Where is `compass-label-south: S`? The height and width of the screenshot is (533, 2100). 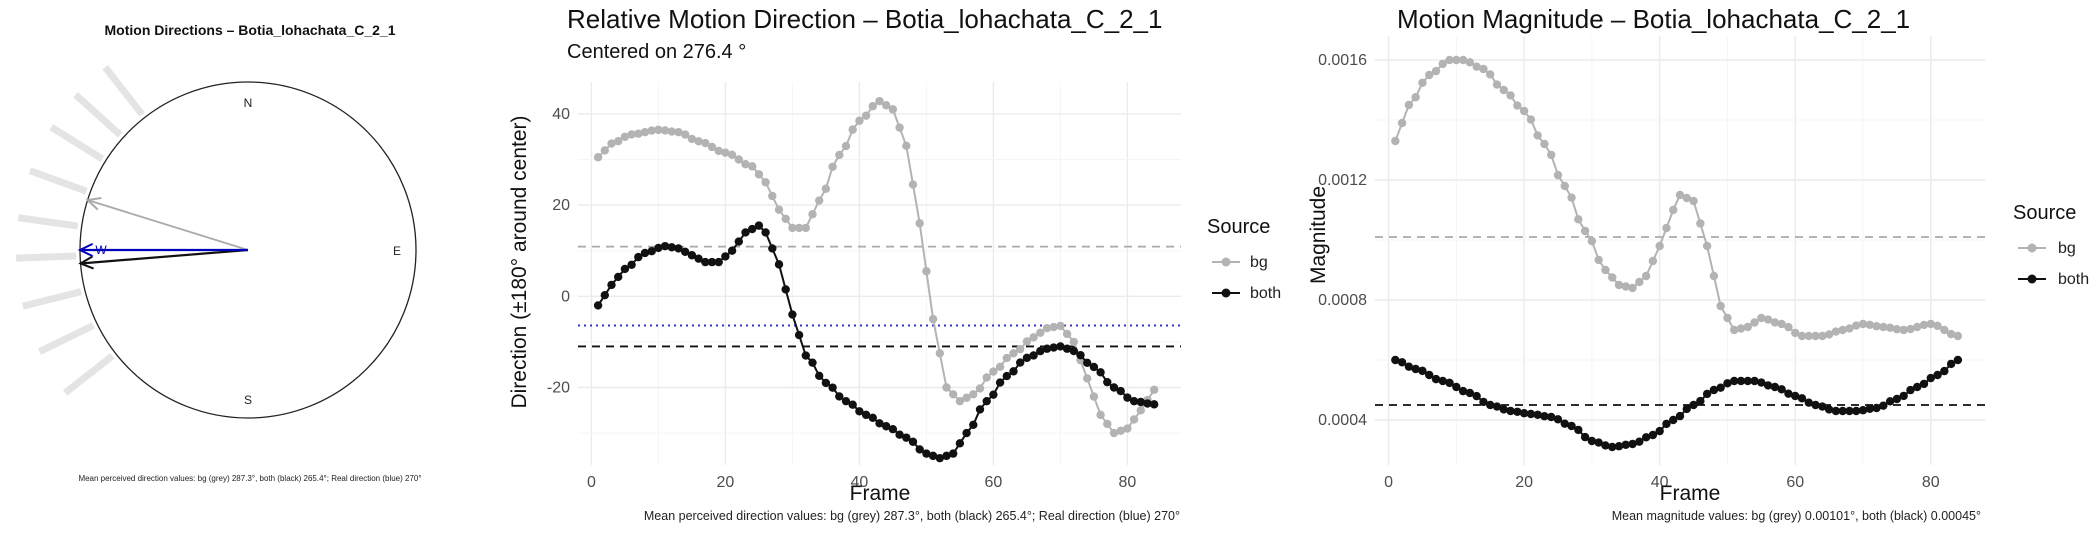 compass-label-south: S is located at coordinates (248, 400).